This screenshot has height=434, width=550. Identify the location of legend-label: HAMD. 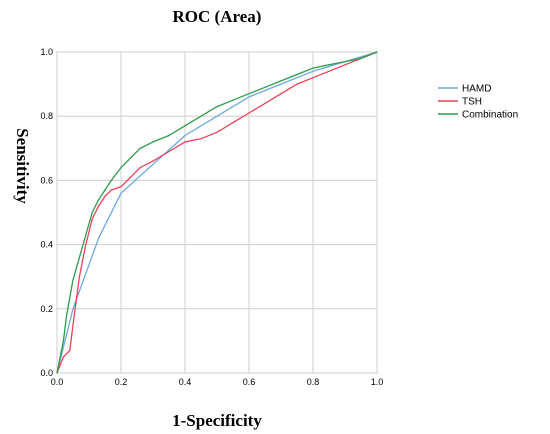
(476, 89).